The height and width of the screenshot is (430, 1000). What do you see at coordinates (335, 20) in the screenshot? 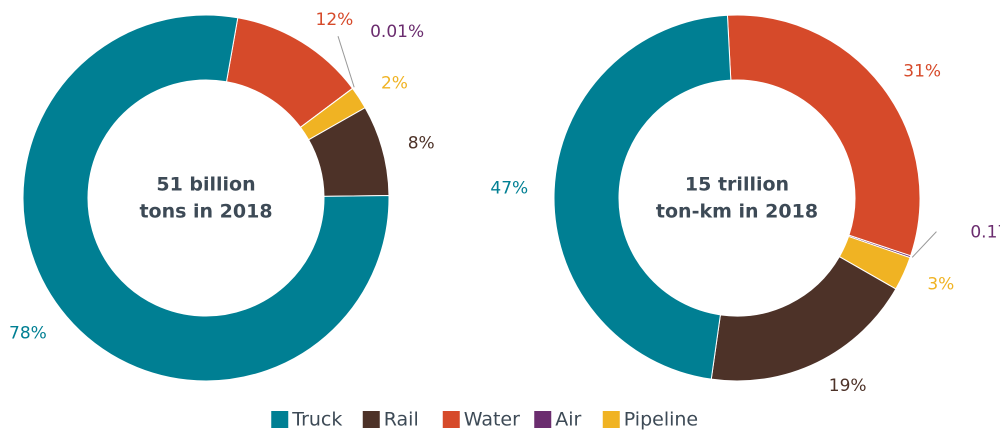
I see `value-label: 12%` at bounding box center [335, 20].